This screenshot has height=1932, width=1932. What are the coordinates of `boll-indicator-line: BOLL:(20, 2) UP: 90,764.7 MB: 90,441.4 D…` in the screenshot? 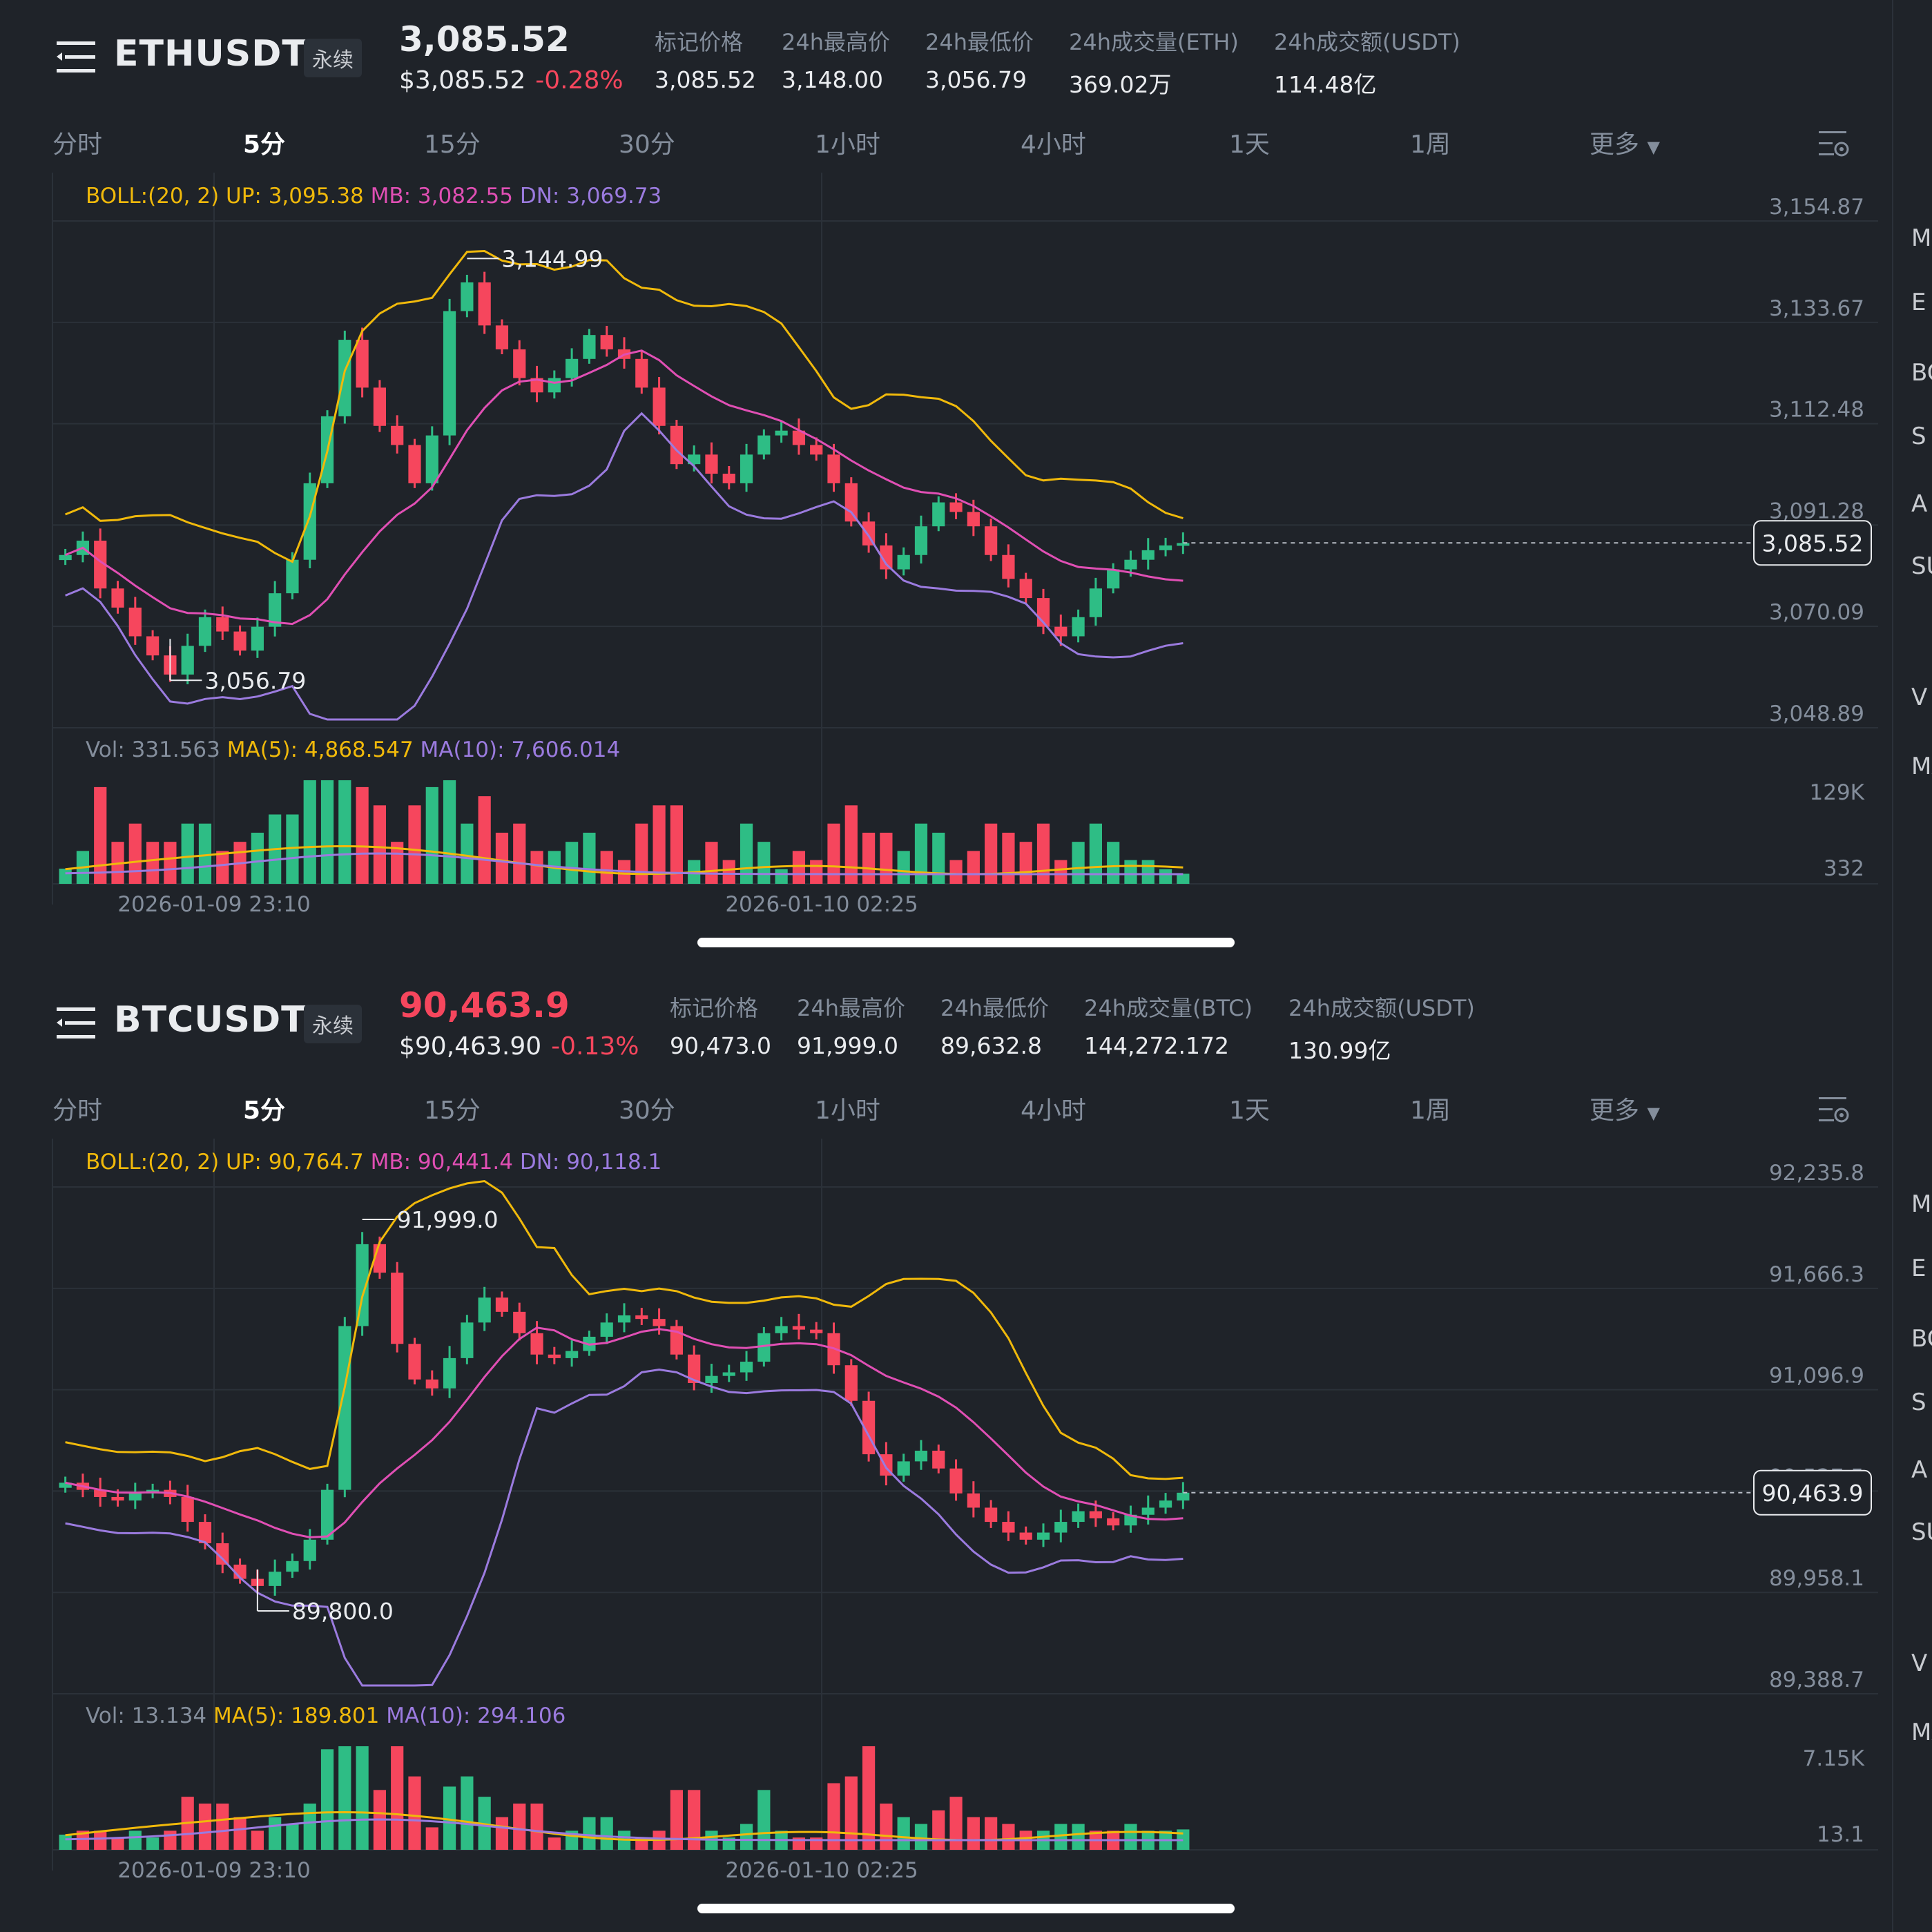 It's located at (373, 1162).